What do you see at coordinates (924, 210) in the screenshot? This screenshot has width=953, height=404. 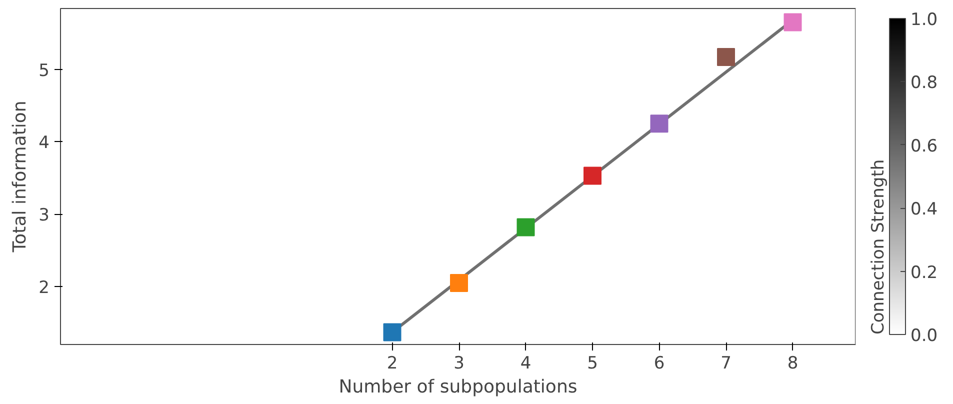 I see `color-bar-label: 0.4` at bounding box center [924, 210].